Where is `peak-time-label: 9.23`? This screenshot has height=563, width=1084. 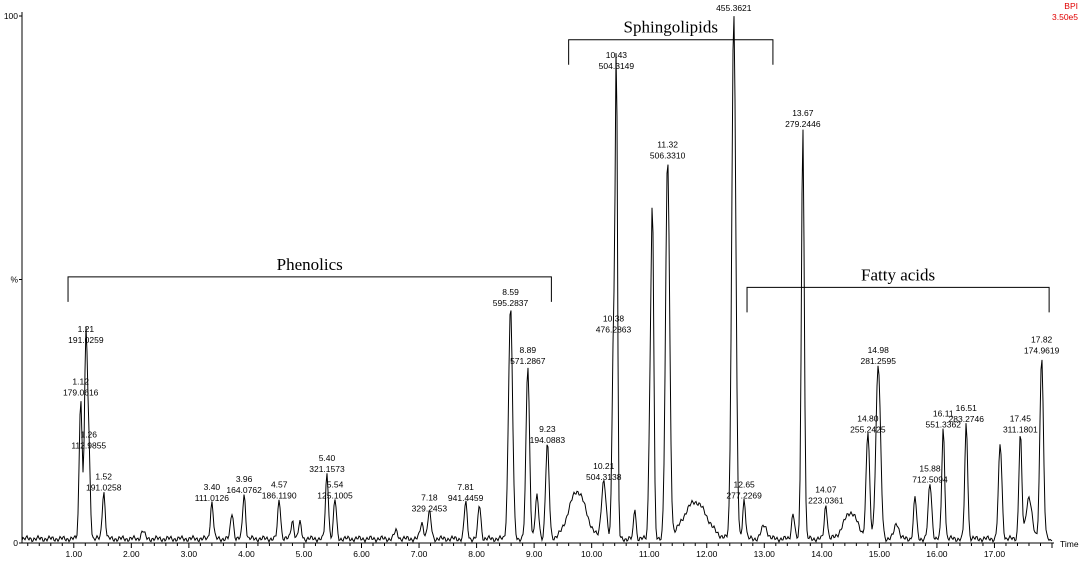
peak-time-label: 9.23 is located at coordinates (547, 429).